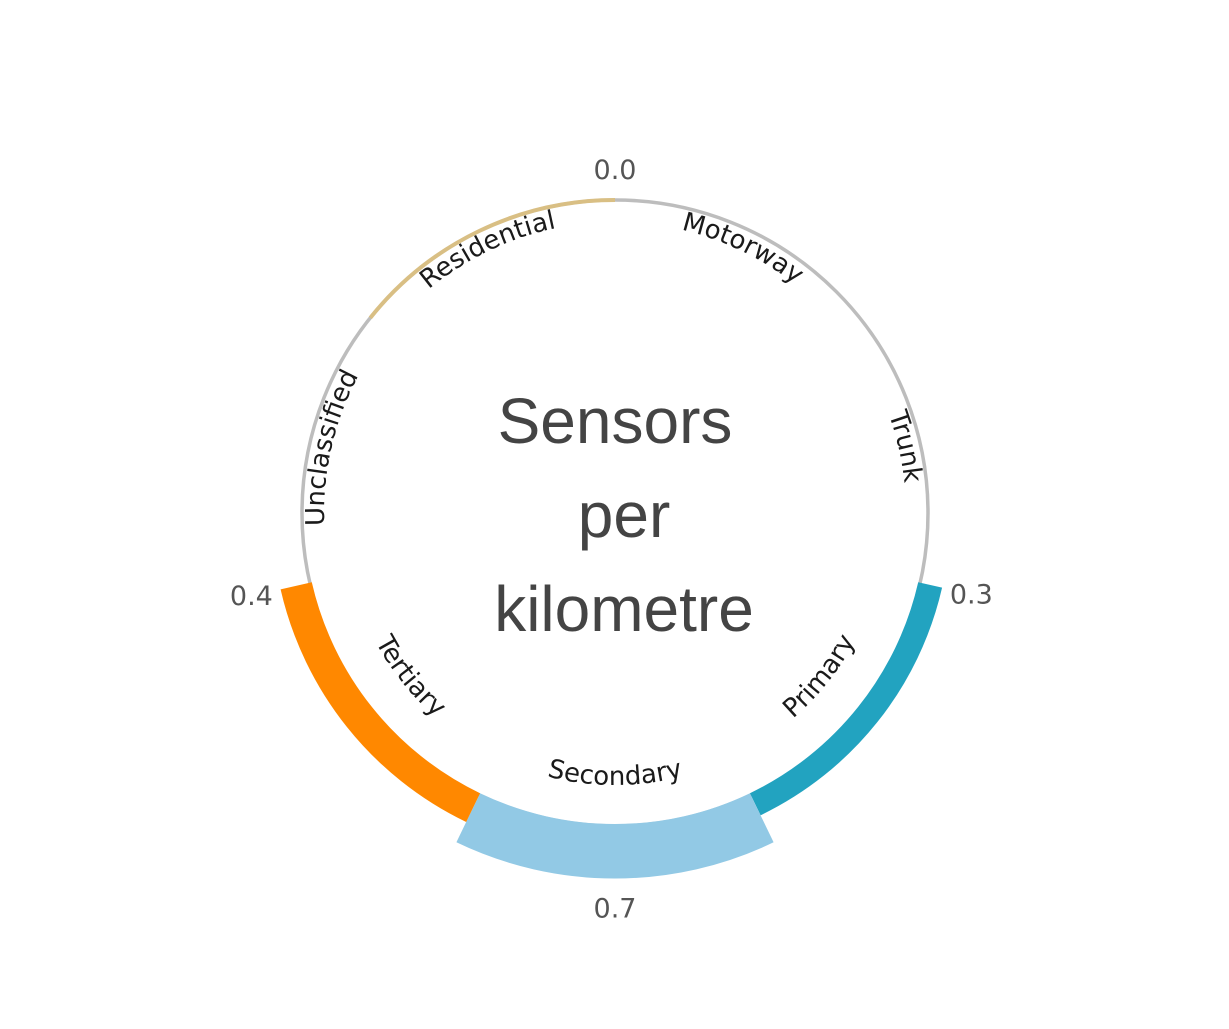 This screenshot has width=1229, height=1029. What do you see at coordinates (333, 445) in the screenshot?
I see `category-label-unclassified: Unclassified` at bounding box center [333, 445].